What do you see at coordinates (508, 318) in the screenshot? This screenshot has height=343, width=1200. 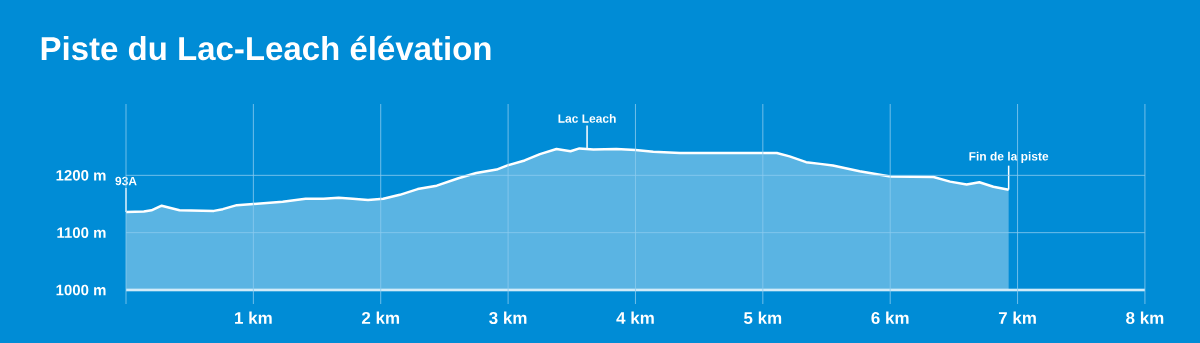 I see `x-tick-label: 3 km` at bounding box center [508, 318].